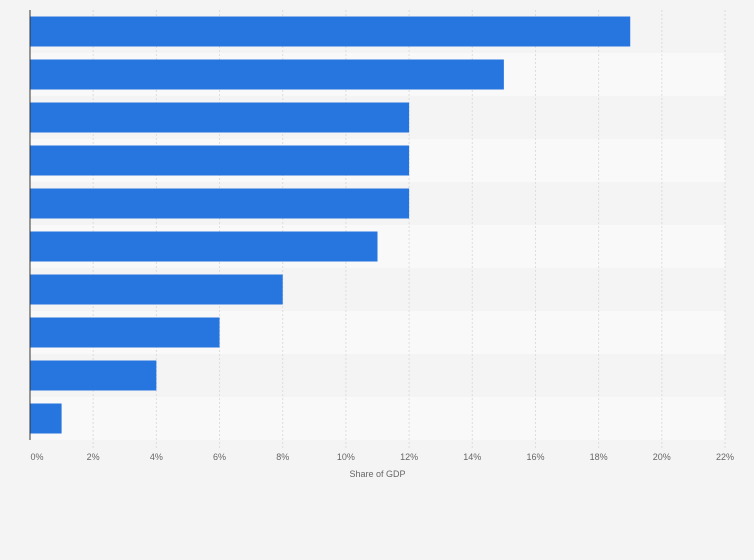 This screenshot has width=754, height=560. Describe the element at coordinates (535, 457) in the screenshot. I see `x-tick-label: 16%` at that location.